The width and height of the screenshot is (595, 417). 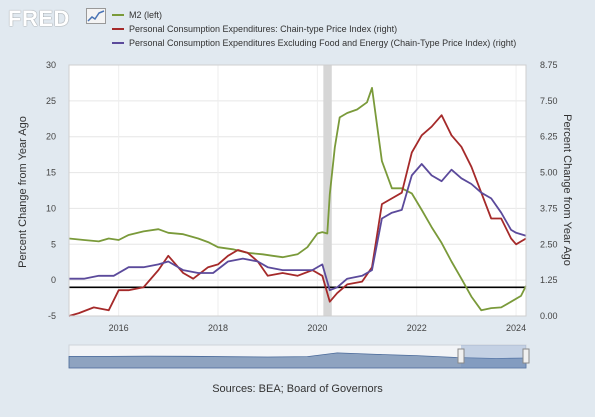 I want to click on navigator-series, so click(x=297, y=360).